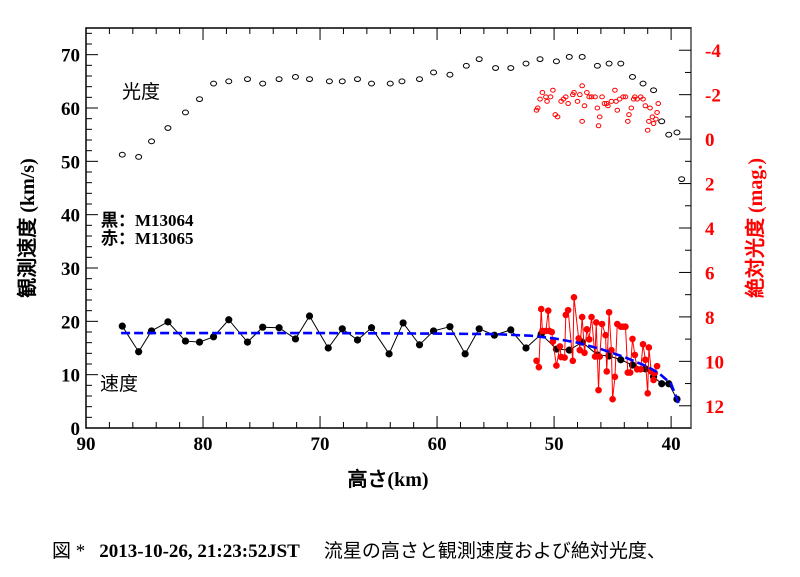 The height and width of the screenshot is (577, 800). Describe the element at coordinates (70, 269) in the screenshot. I see `y-left-tick-label: 30` at that location.